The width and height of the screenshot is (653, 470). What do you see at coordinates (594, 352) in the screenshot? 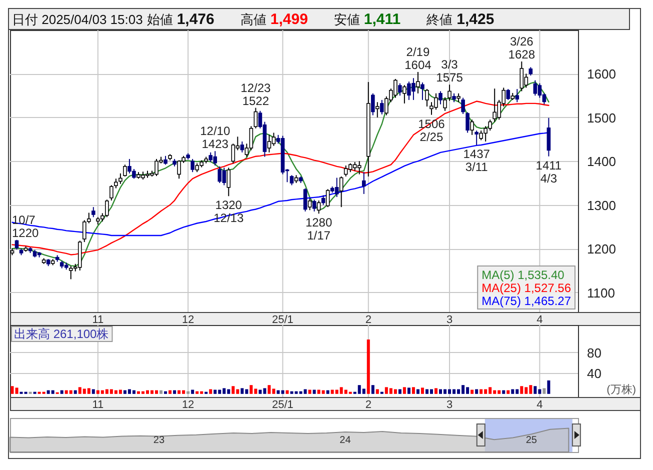
I see `y-tick-label: 80` at bounding box center [594, 352].